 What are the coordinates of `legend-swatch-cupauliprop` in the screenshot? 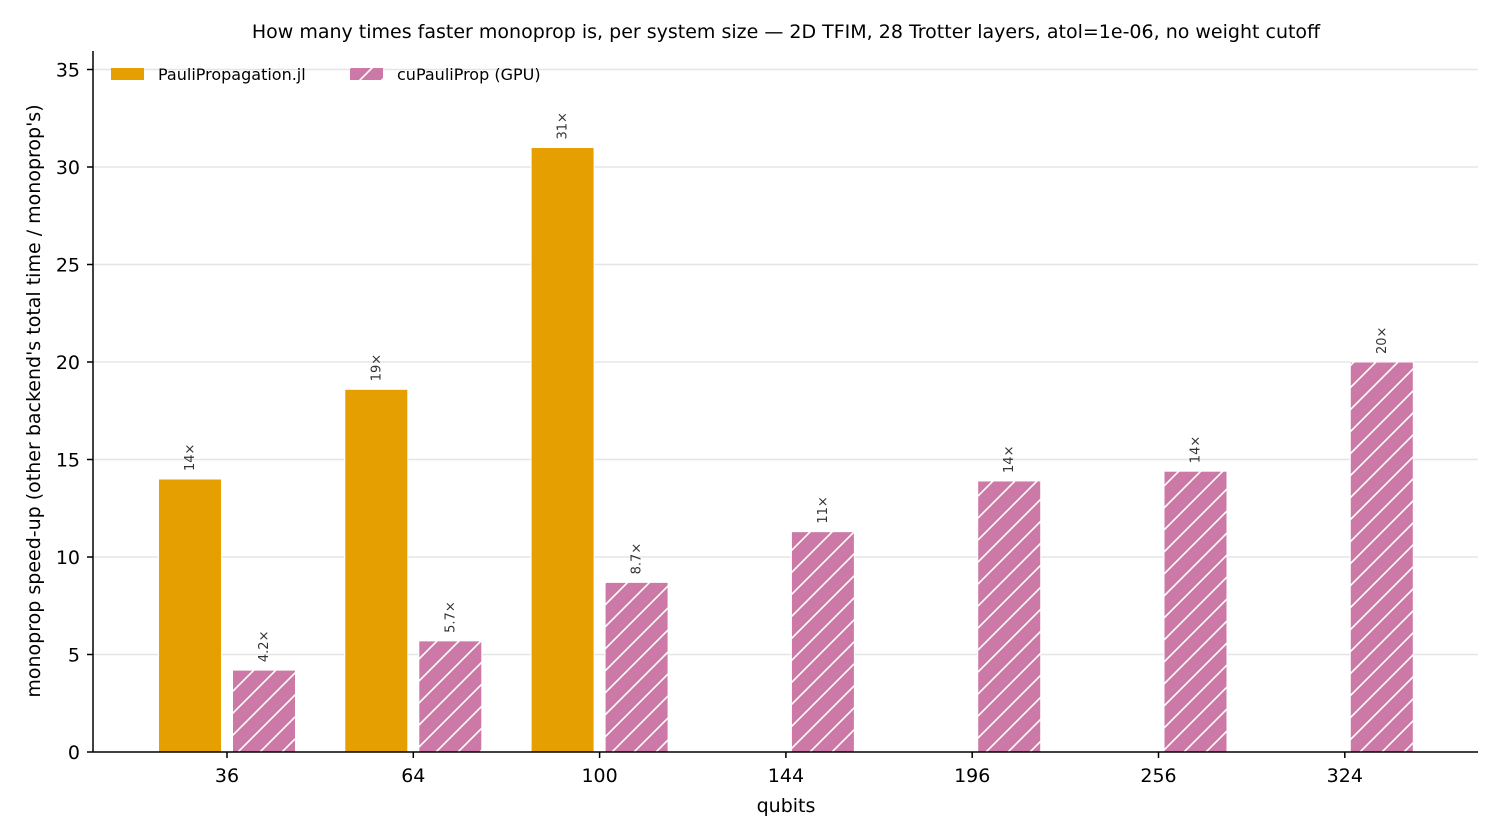 It's located at (366, 74).